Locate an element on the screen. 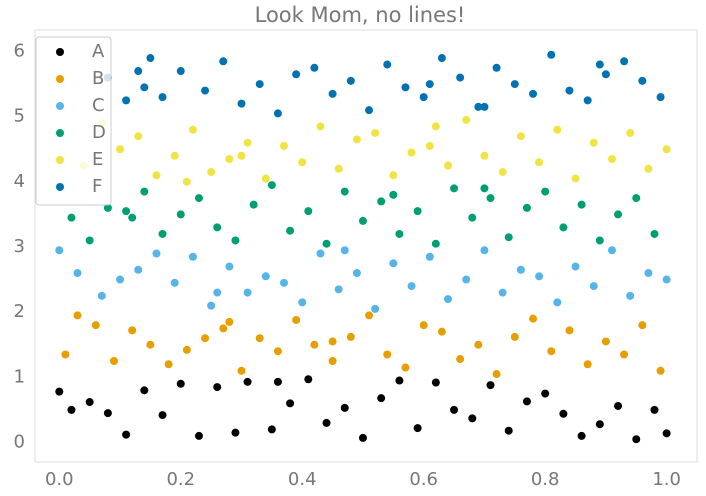  legend-box is located at coordinates (73, 121).